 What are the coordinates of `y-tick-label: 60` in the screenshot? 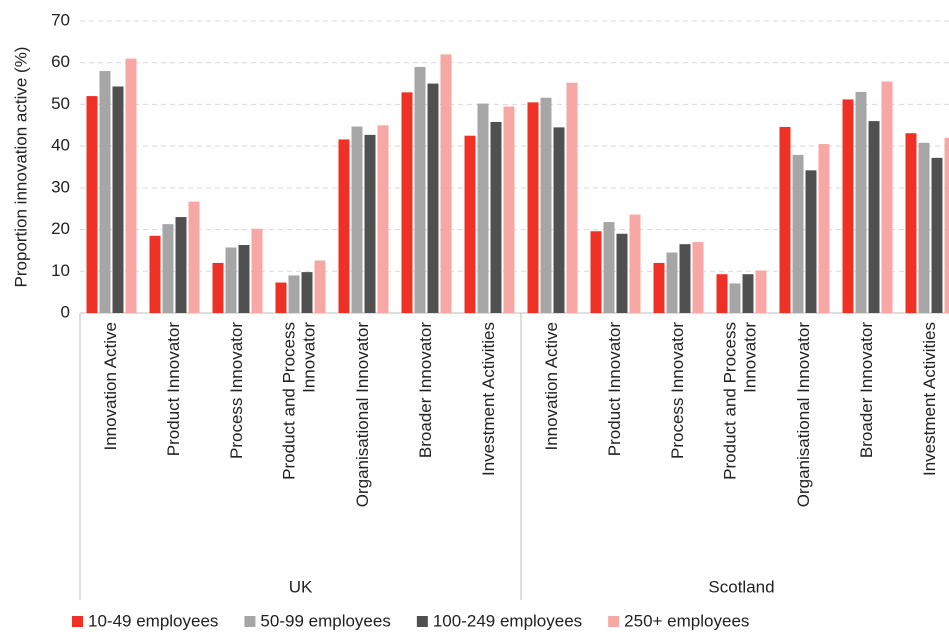 It's located at (60, 61).